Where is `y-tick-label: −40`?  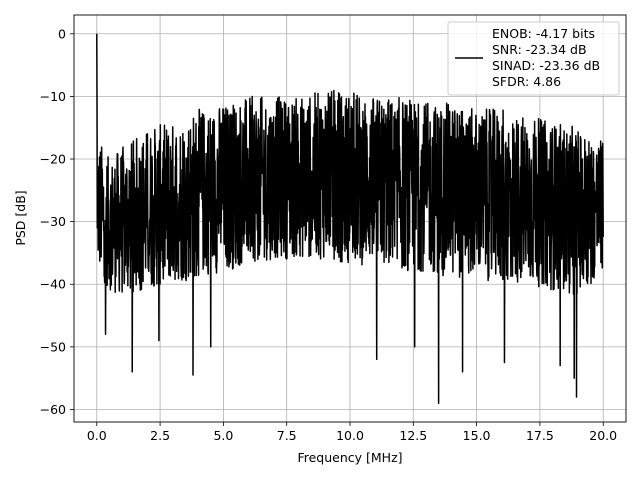 y-tick-label: −40 is located at coordinates (53, 284).